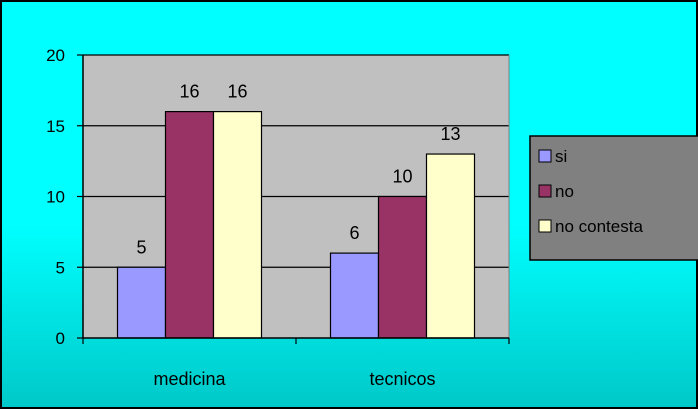 The image size is (698, 409). What do you see at coordinates (60, 267) in the screenshot?
I see `y-tick-label: 5` at bounding box center [60, 267].